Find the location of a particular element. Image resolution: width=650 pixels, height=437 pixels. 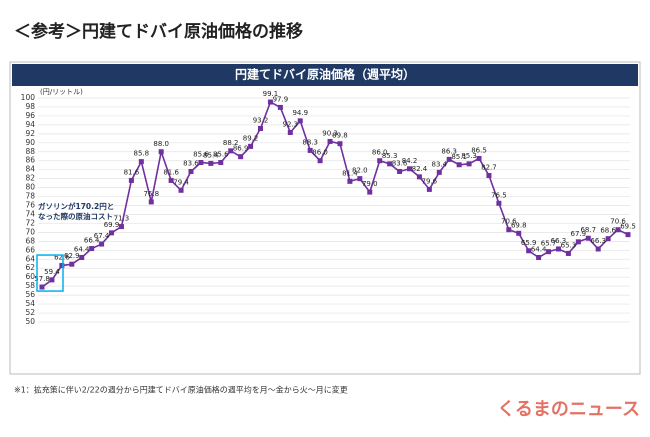

data-label: 82.4 is located at coordinates (420, 169).